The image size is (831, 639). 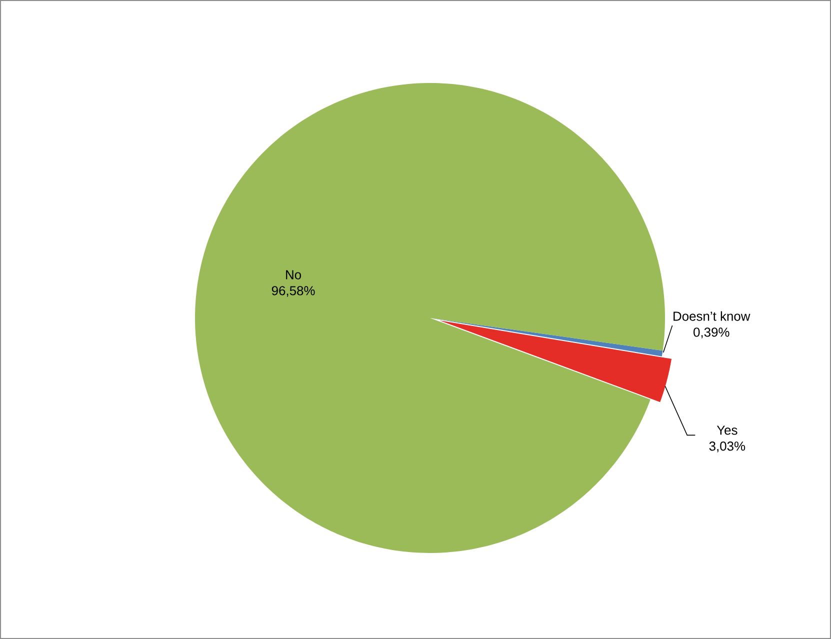 I want to click on slice-label: Yes, so click(x=727, y=430).